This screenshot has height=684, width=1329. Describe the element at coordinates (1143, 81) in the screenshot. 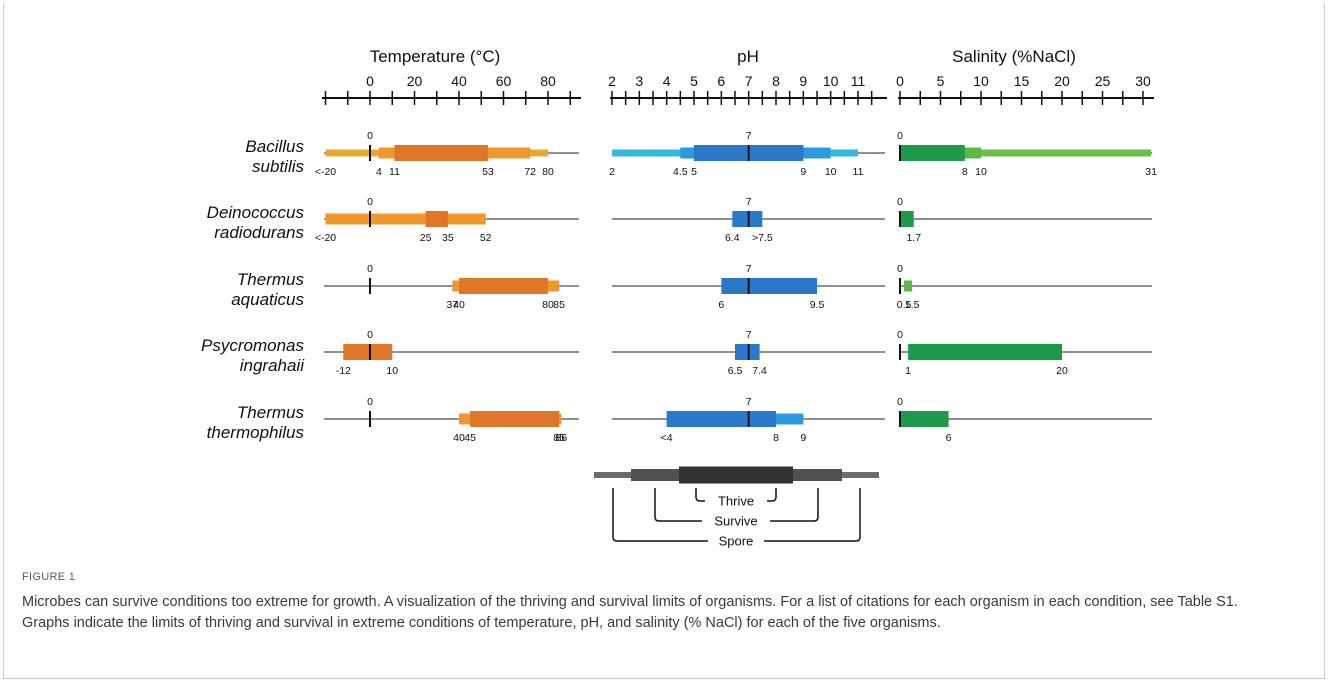

I see `tick-label: 30` at that location.